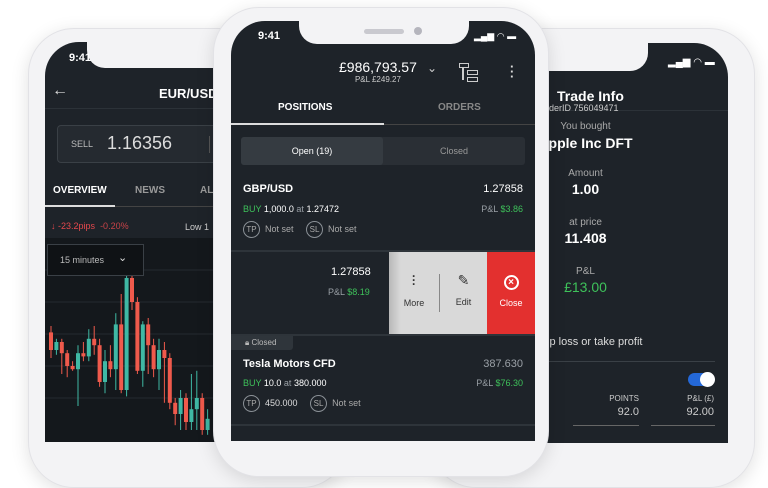 The height and width of the screenshot is (488, 768). What do you see at coordinates (272, 383) in the screenshot?
I see `qty: 10.0` at bounding box center [272, 383].